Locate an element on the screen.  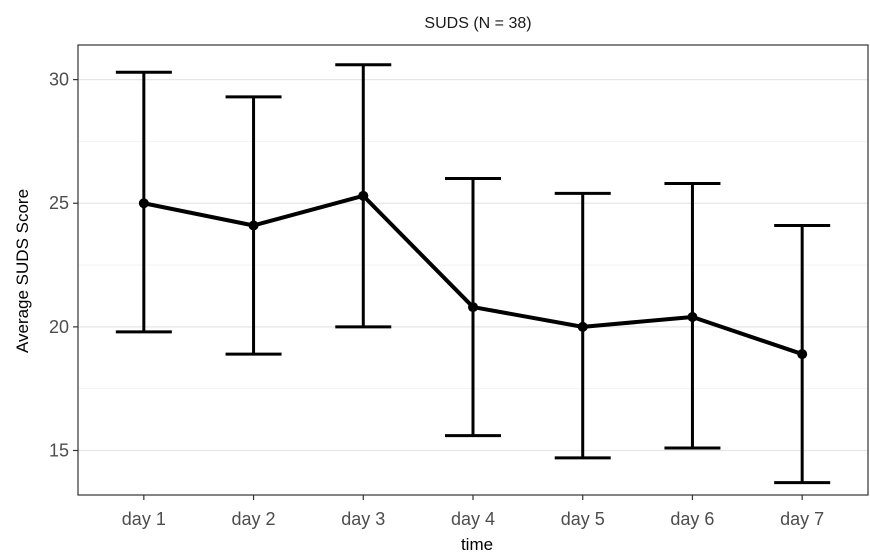
x-tick-label: day 1 is located at coordinates (144, 519).